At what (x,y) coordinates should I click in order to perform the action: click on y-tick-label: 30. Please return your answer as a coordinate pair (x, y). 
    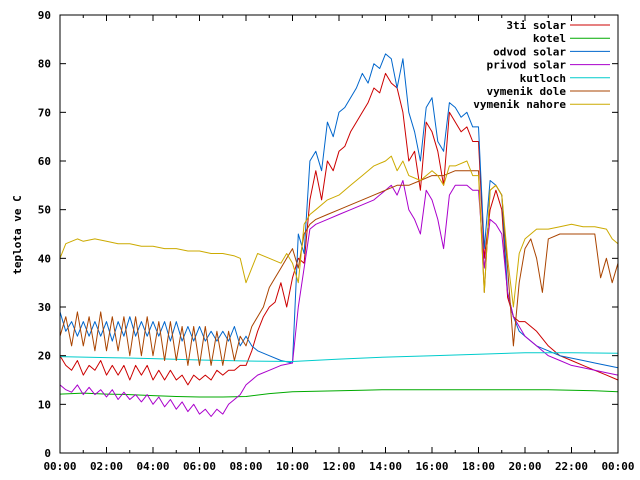
    Looking at the image, I should click on (44, 307).